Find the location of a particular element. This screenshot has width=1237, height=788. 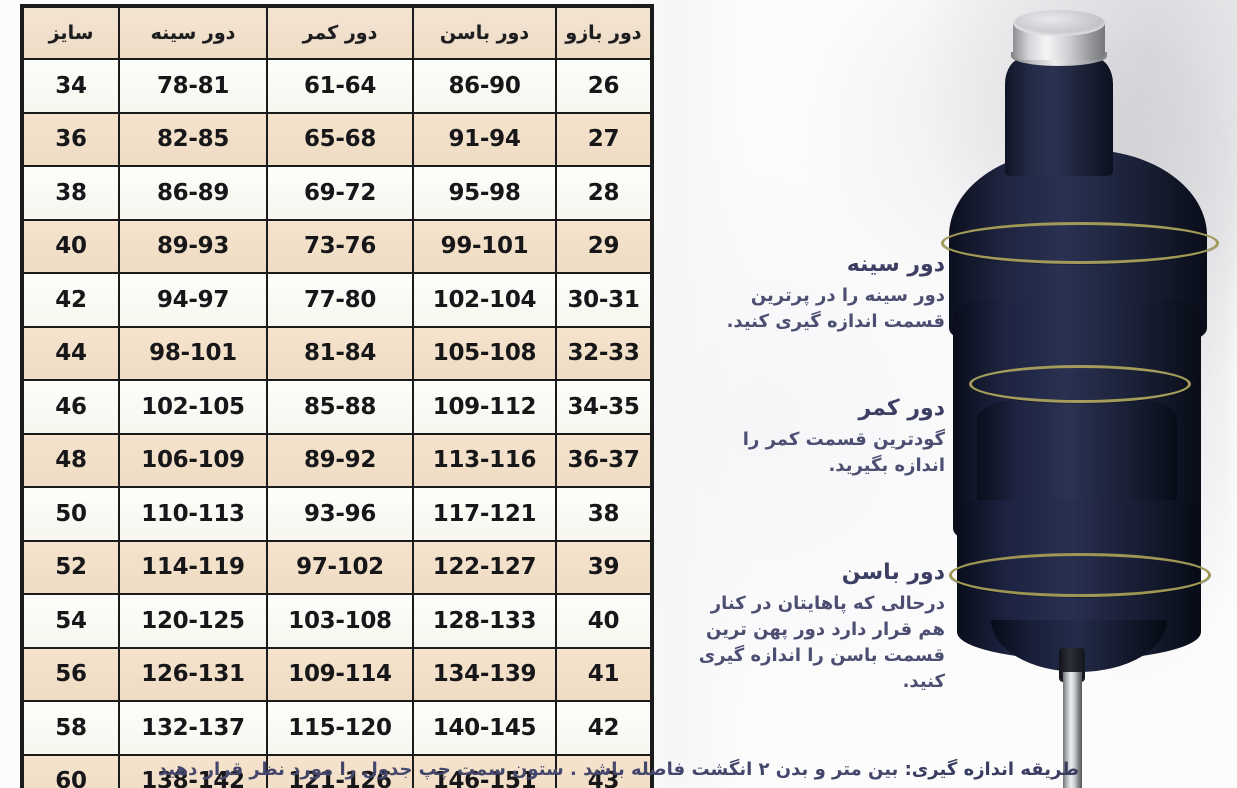

column-header-size: سایز is located at coordinates (71, 33).